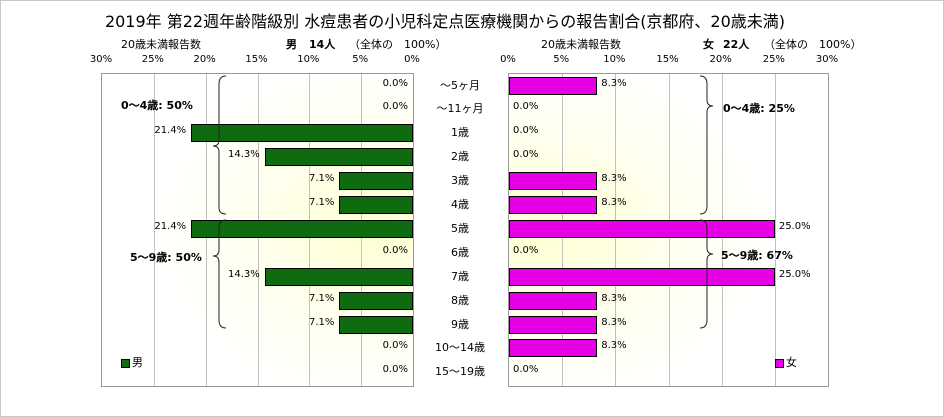 Image resolution: width=944 pixels, height=417 pixels. Describe the element at coordinates (308, 59) in the screenshot. I see `left-tick-label: 10%` at that location.